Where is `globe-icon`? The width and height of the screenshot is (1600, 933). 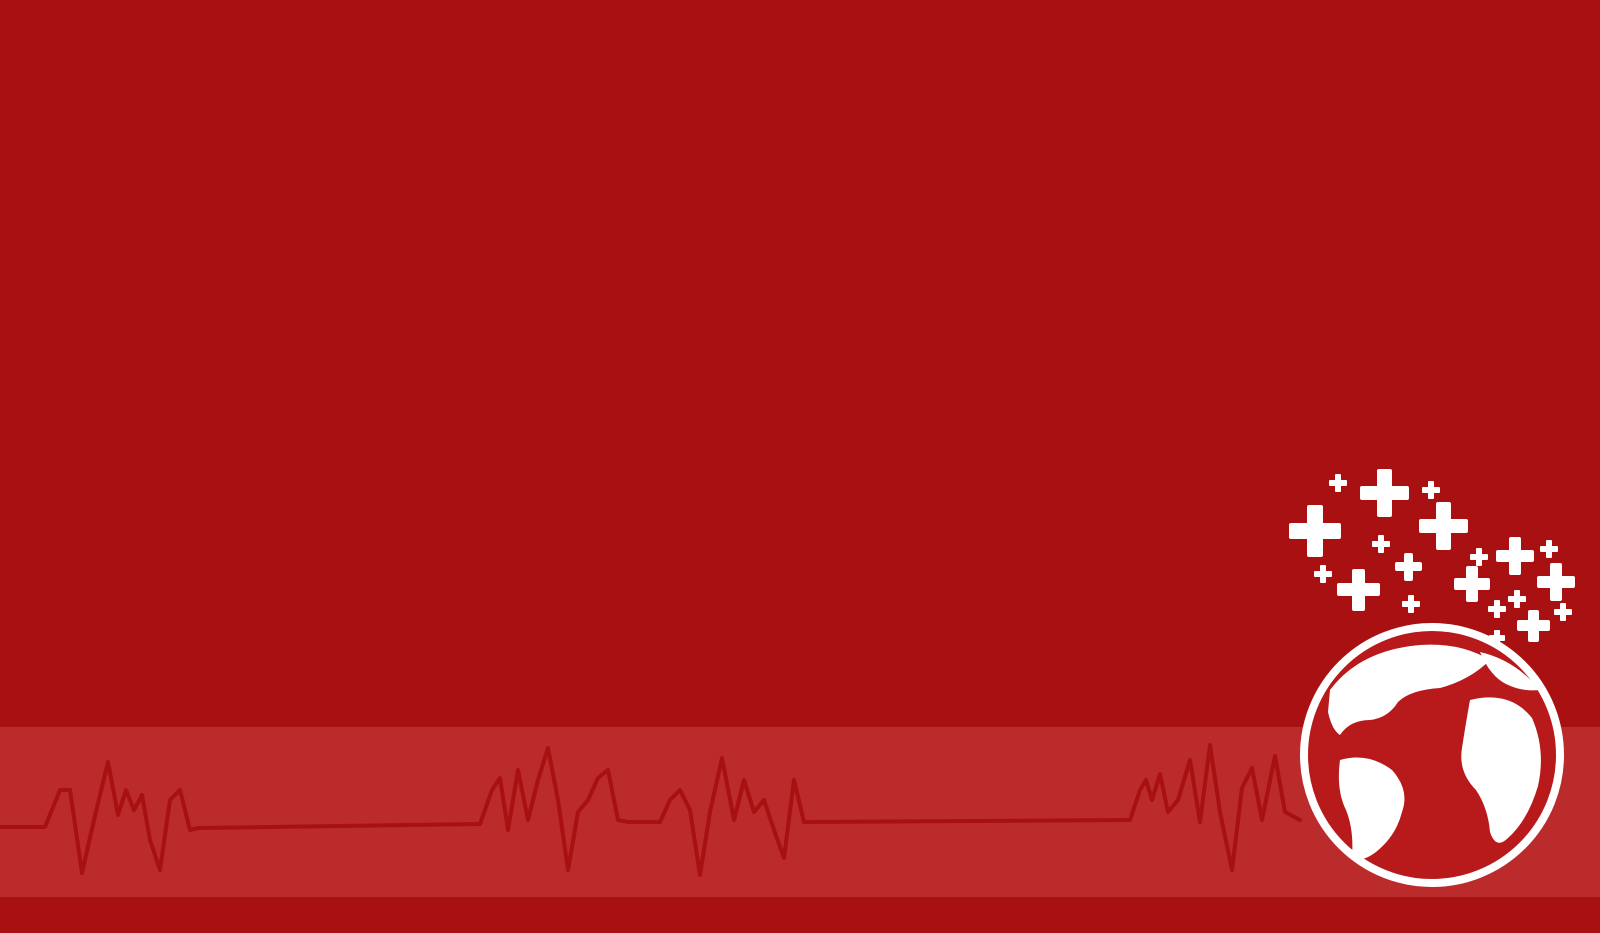 globe-icon is located at coordinates (1432, 755).